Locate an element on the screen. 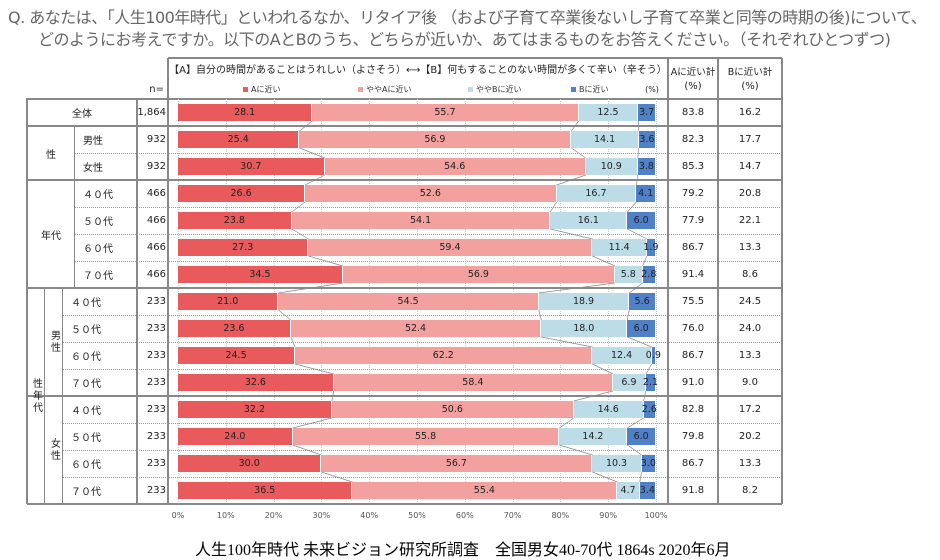  bar-segment-ややBに近い: 14.2 is located at coordinates (593, 436).